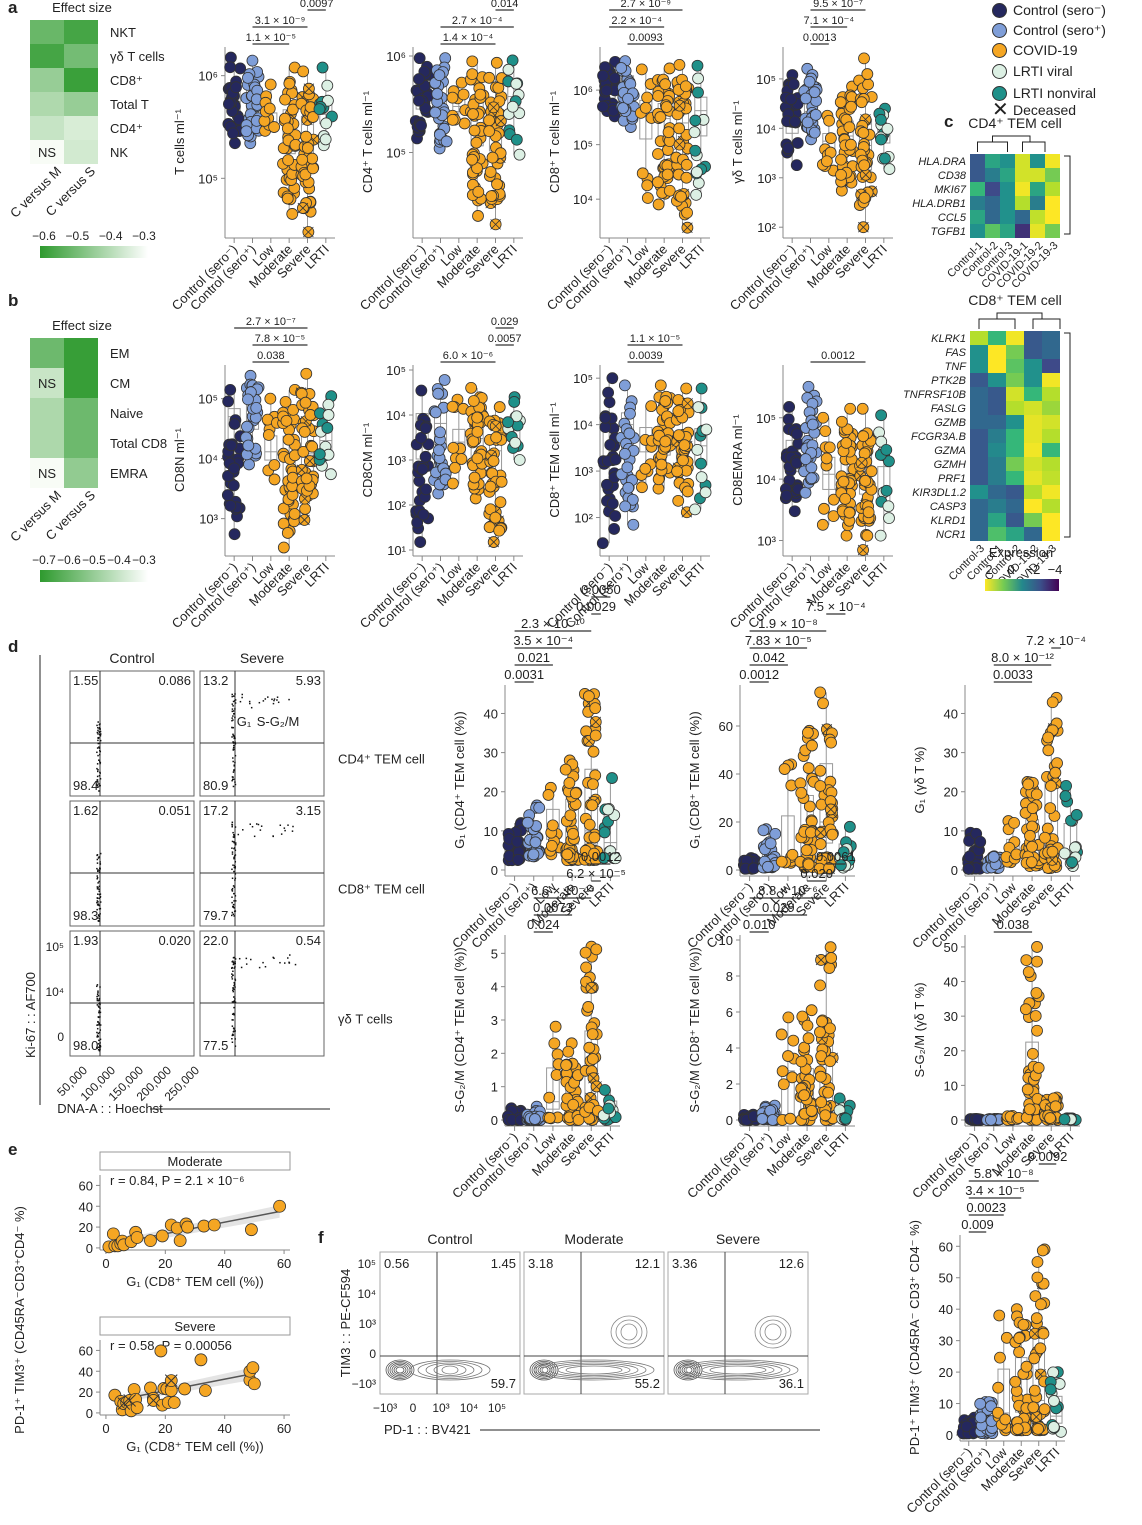  I want to click on y-tick-label: 1, so click(494, 1087).